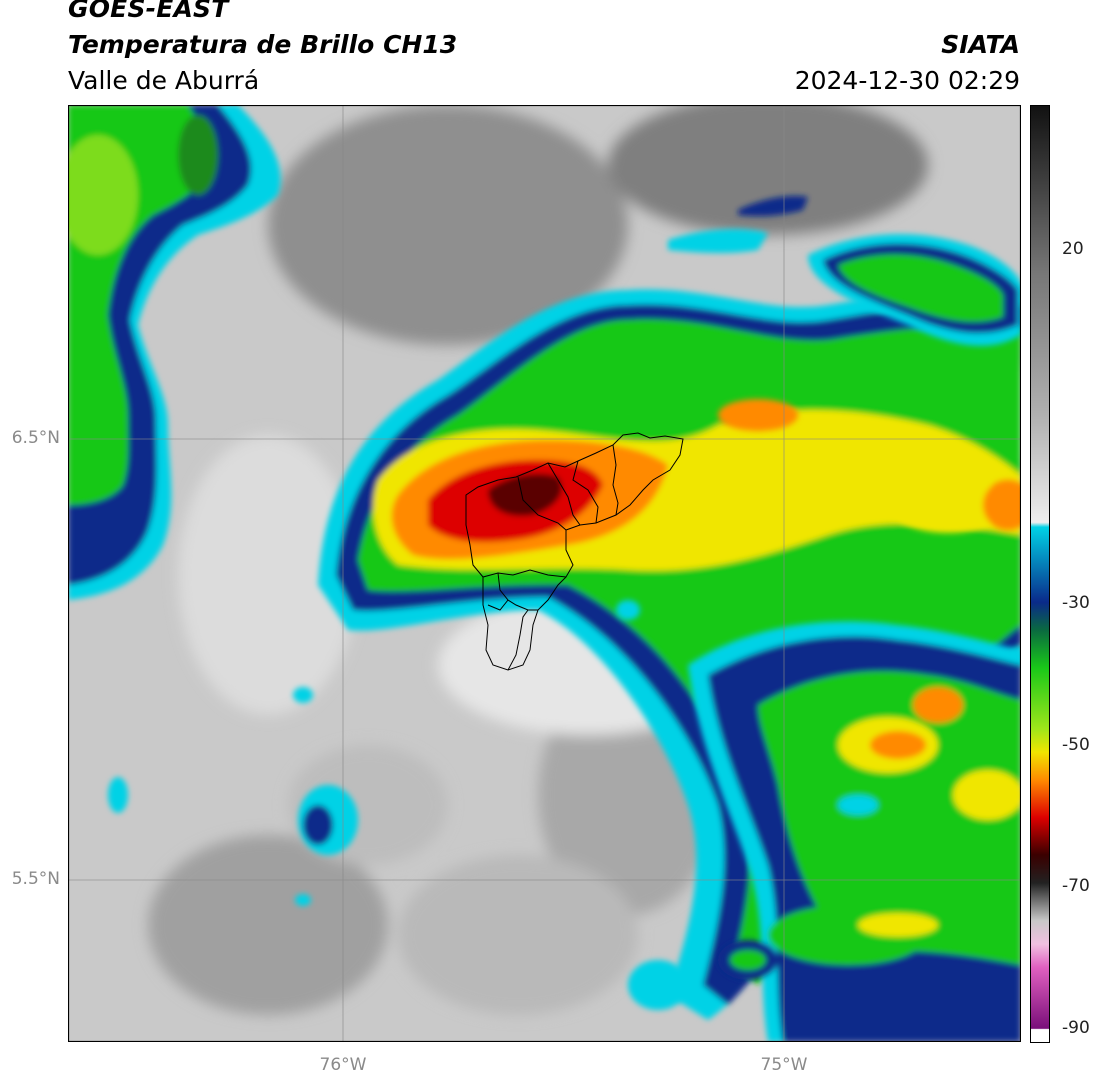 The image size is (1094, 1078). Describe the element at coordinates (784, 1065) in the screenshot. I see `lon-label-75: 75°W` at that location.